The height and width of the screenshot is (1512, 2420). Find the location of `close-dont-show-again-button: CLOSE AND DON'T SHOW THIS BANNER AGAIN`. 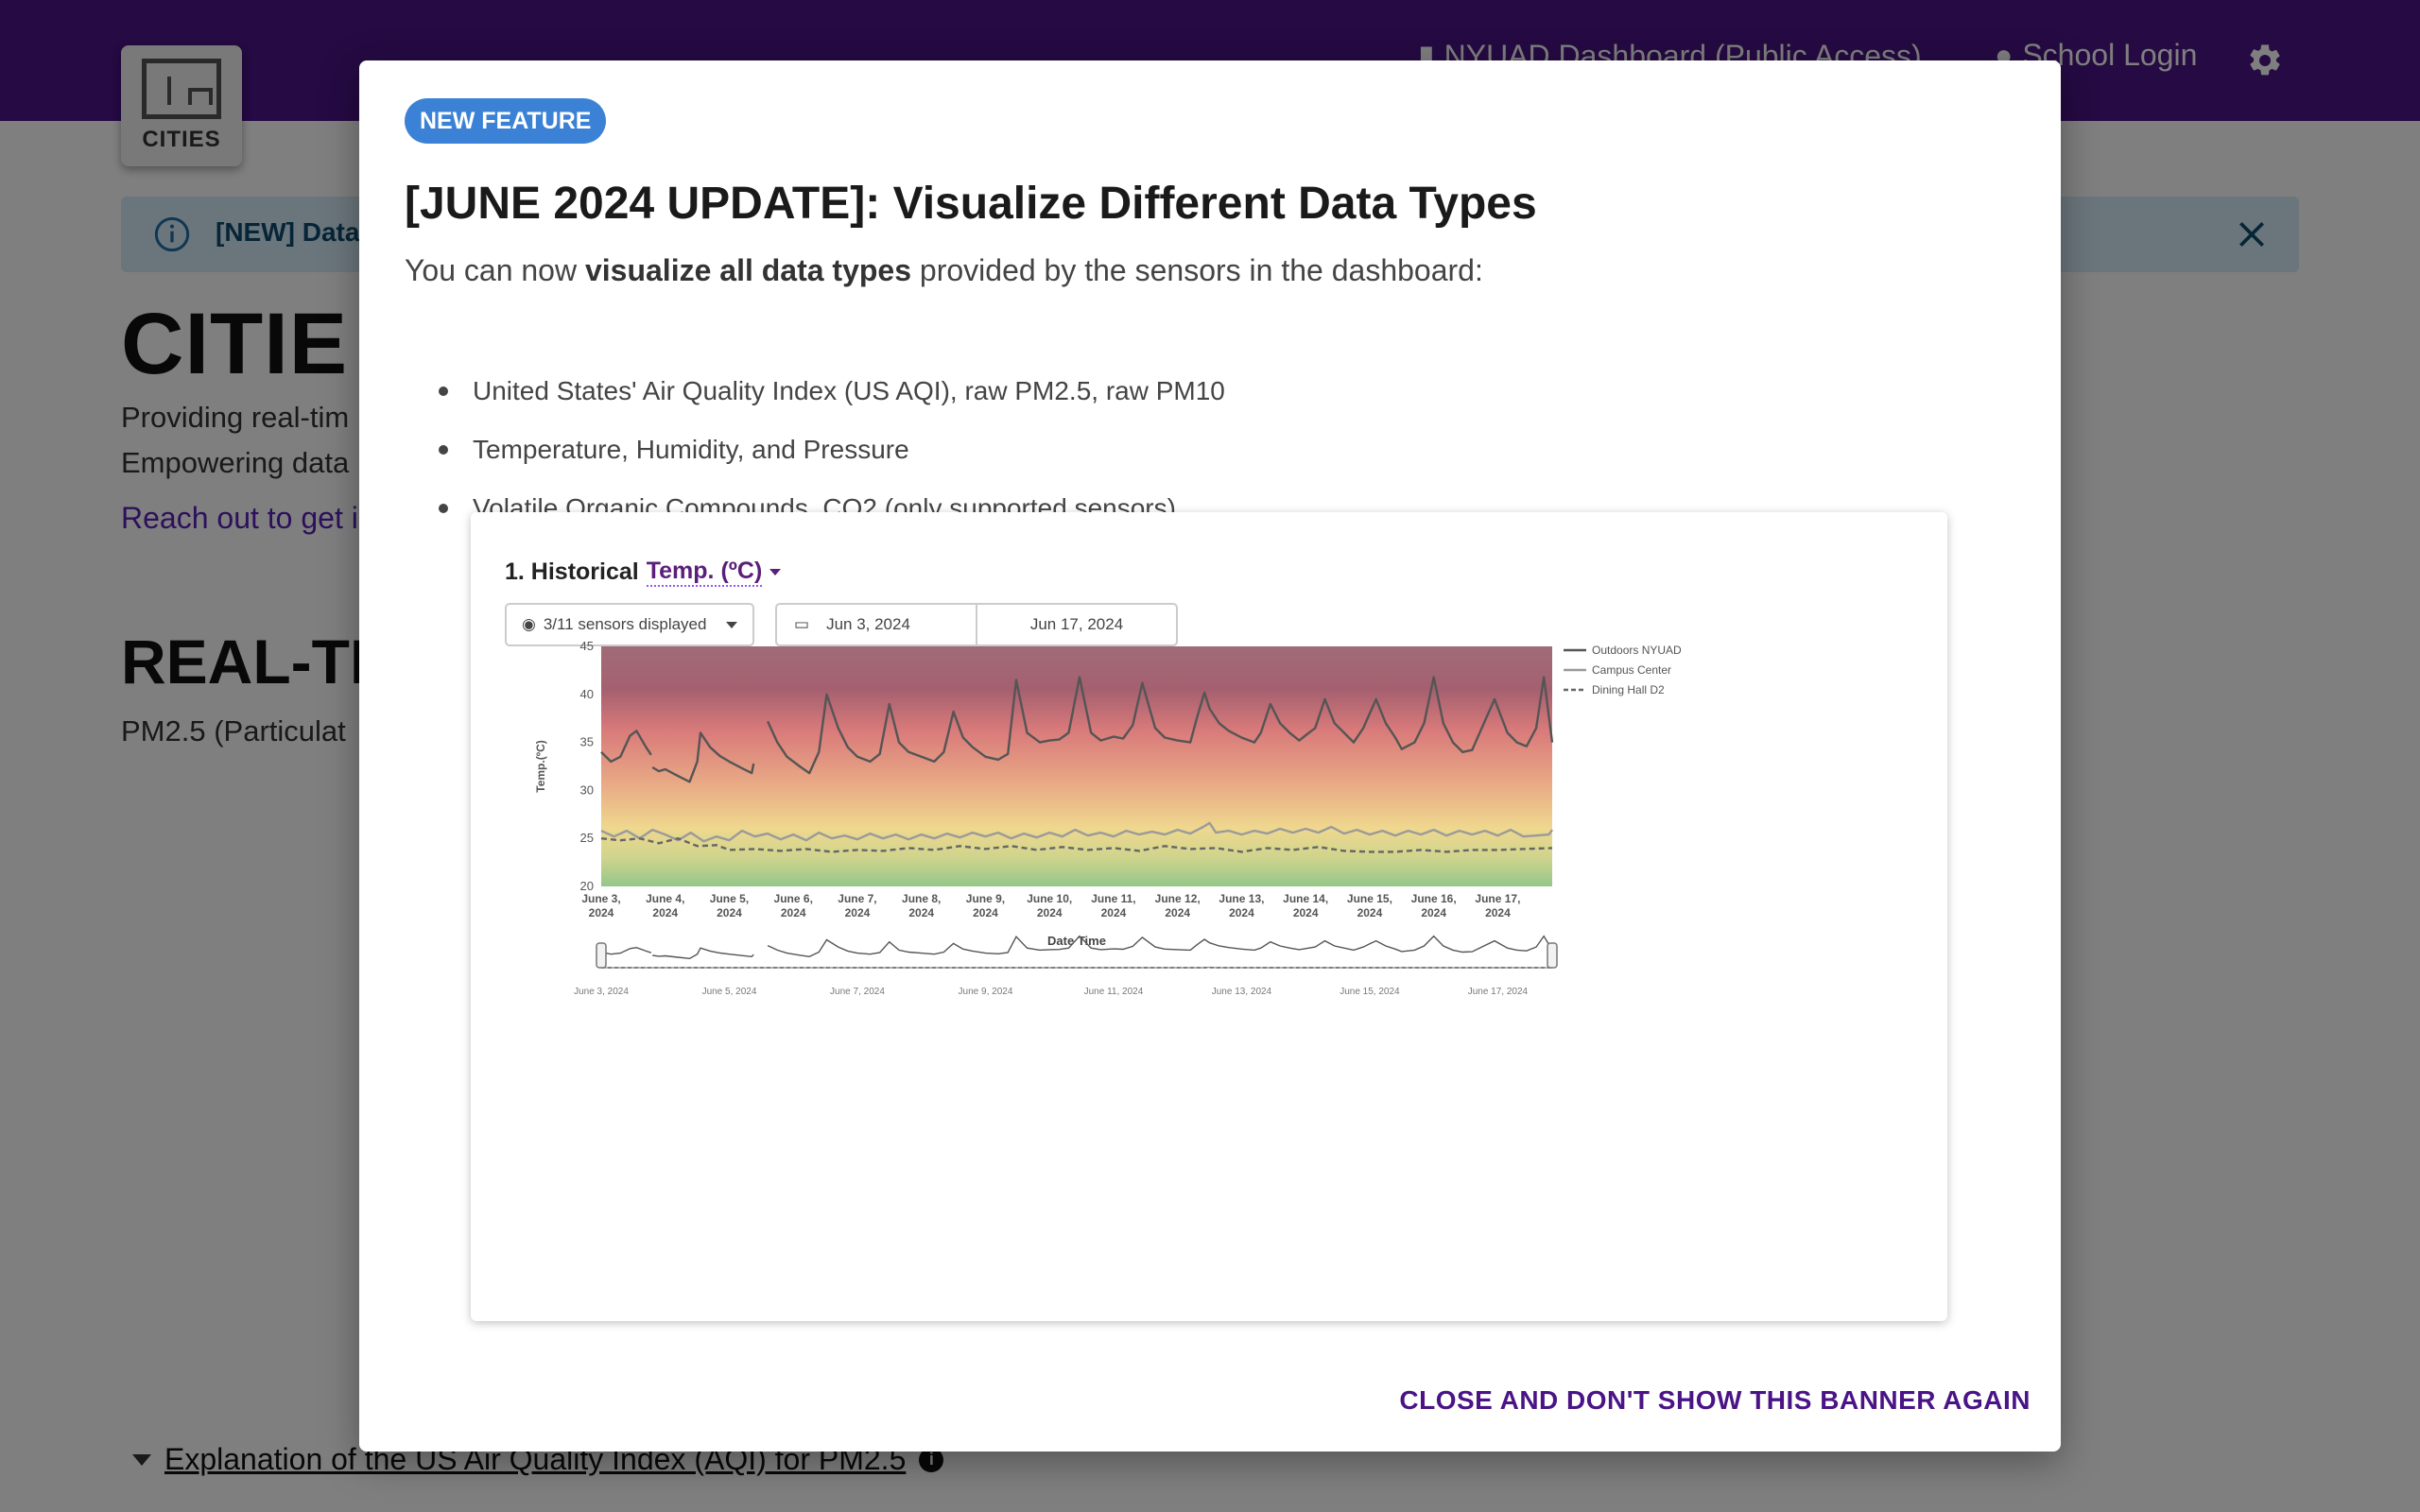

close-dont-show-again-button: CLOSE AND DON'T SHOW THIS BANNER AGAIN is located at coordinates (1715, 1400).